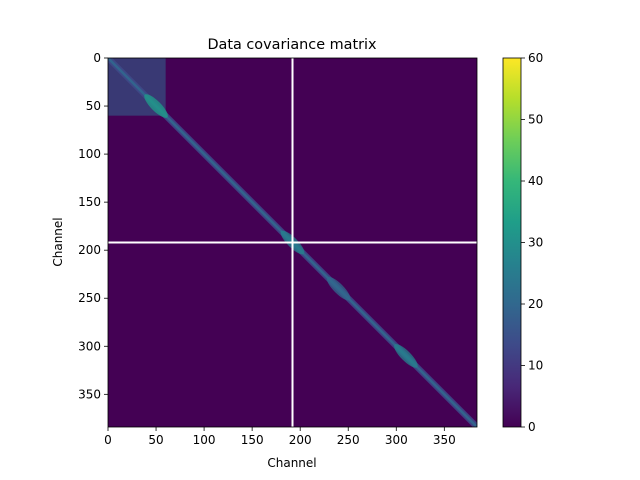 The height and width of the screenshot is (480, 640). I want to click on colorbar-tick-label: 40, so click(535, 181).